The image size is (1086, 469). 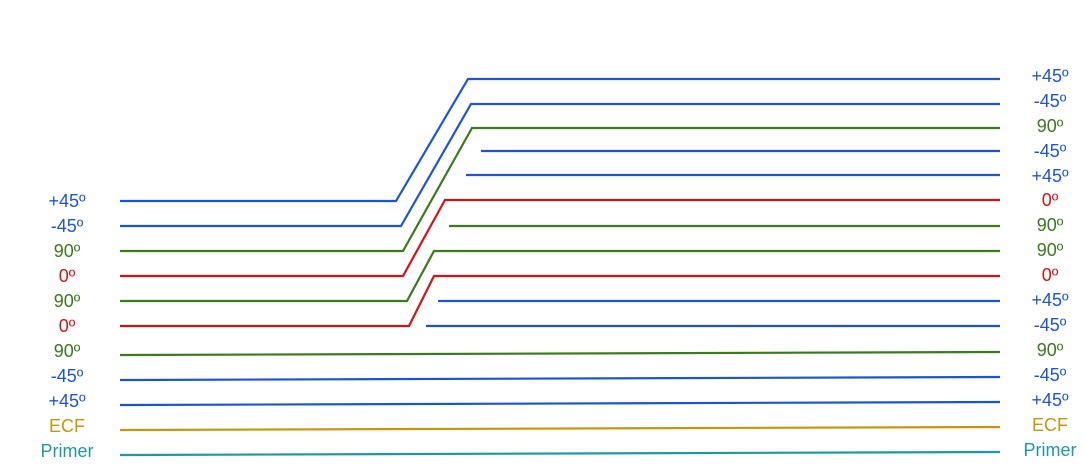 What do you see at coordinates (560, 453) in the screenshot?
I see `ply-line-primer` at bounding box center [560, 453].